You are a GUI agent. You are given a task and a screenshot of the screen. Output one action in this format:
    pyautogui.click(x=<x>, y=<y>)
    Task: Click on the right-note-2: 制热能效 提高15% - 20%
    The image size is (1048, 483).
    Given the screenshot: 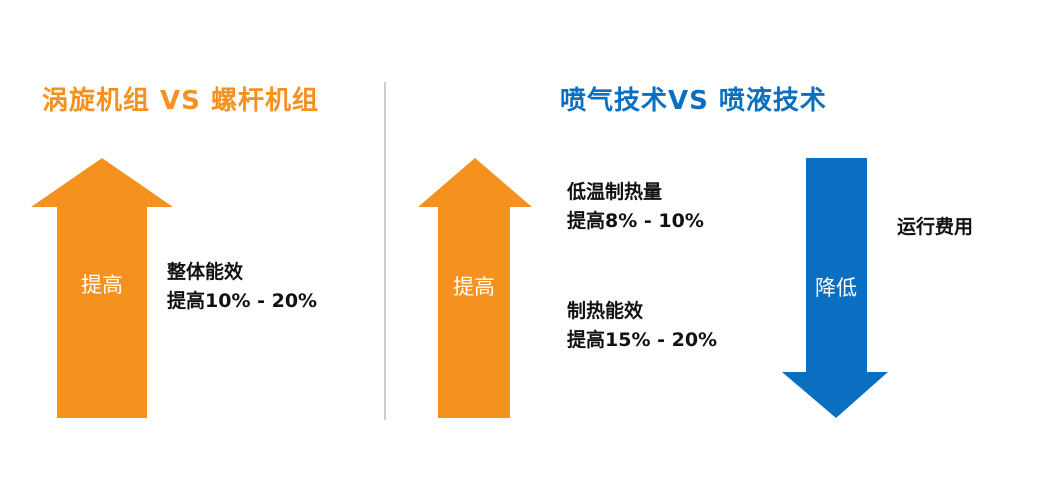 What is the action you would take?
    pyautogui.click(x=642, y=326)
    